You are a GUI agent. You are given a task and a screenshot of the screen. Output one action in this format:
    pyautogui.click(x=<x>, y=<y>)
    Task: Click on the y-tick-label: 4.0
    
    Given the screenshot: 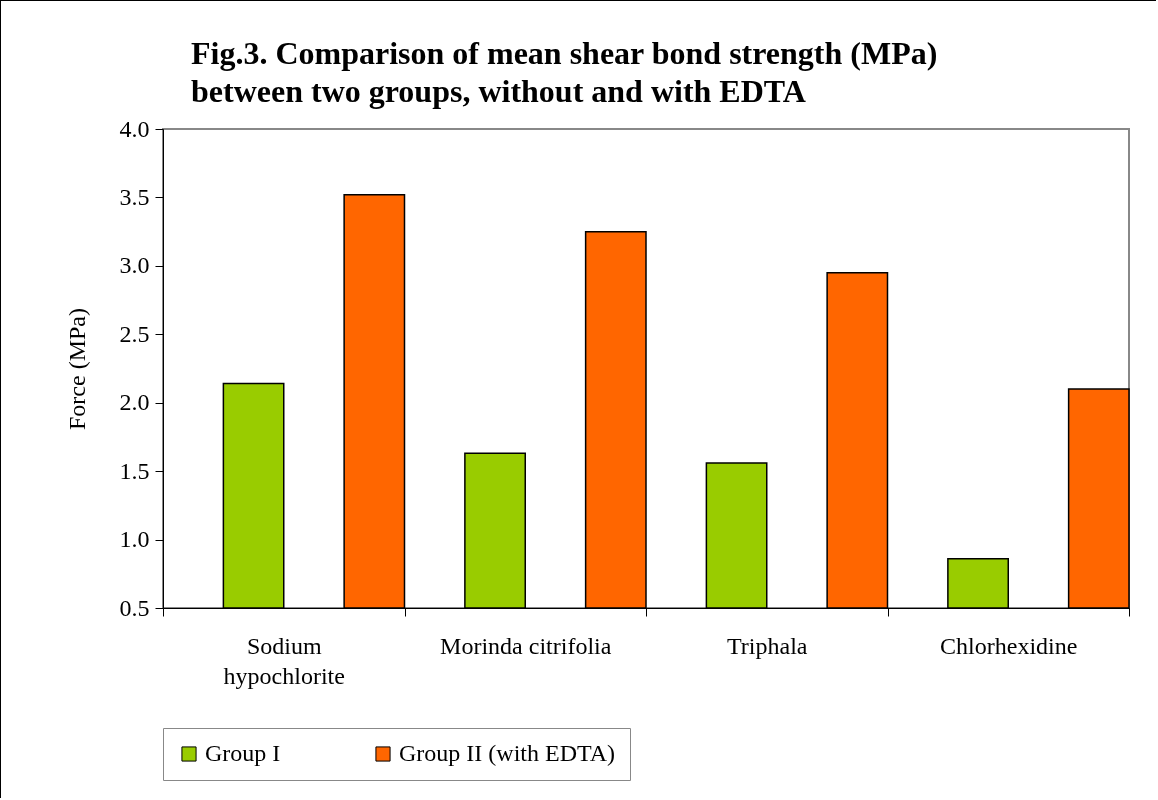 What is the action you would take?
    pyautogui.click(x=134, y=128)
    